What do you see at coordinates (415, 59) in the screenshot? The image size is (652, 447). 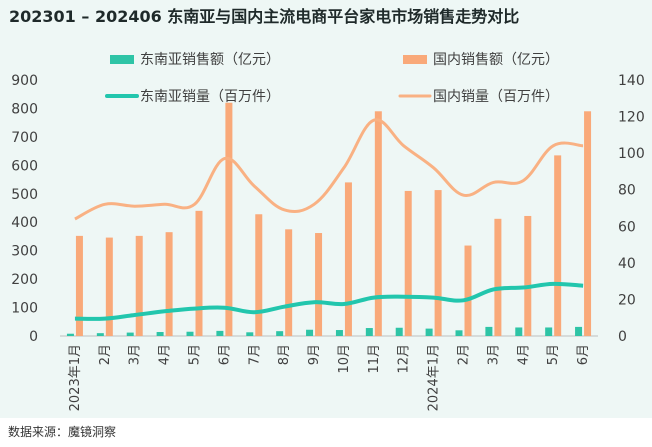 I see `legend-swatch-cn-bar` at bounding box center [415, 59].